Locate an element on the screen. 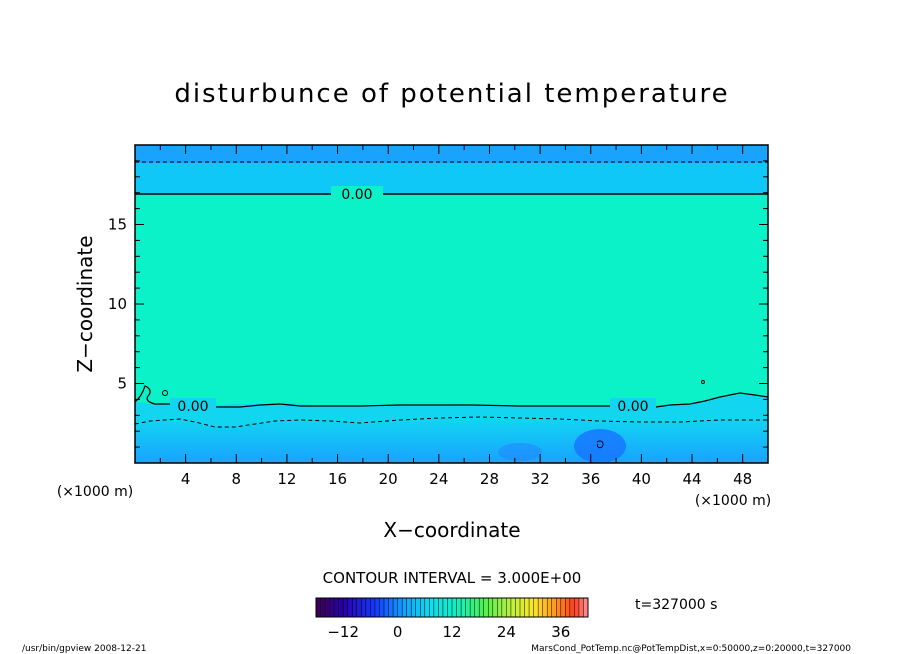 The height and width of the screenshot is (654, 904). x-tick-label: 8 is located at coordinates (237, 479).